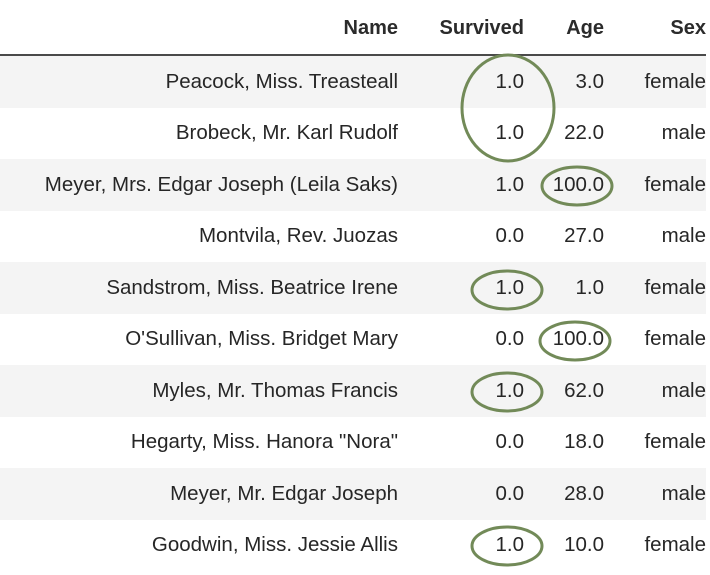 The height and width of the screenshot is (575, 710). What do you see at coordinates (461, 29) in the screenshot?
I see `column-header-survived: Survived` at bounding box center [461, 29].